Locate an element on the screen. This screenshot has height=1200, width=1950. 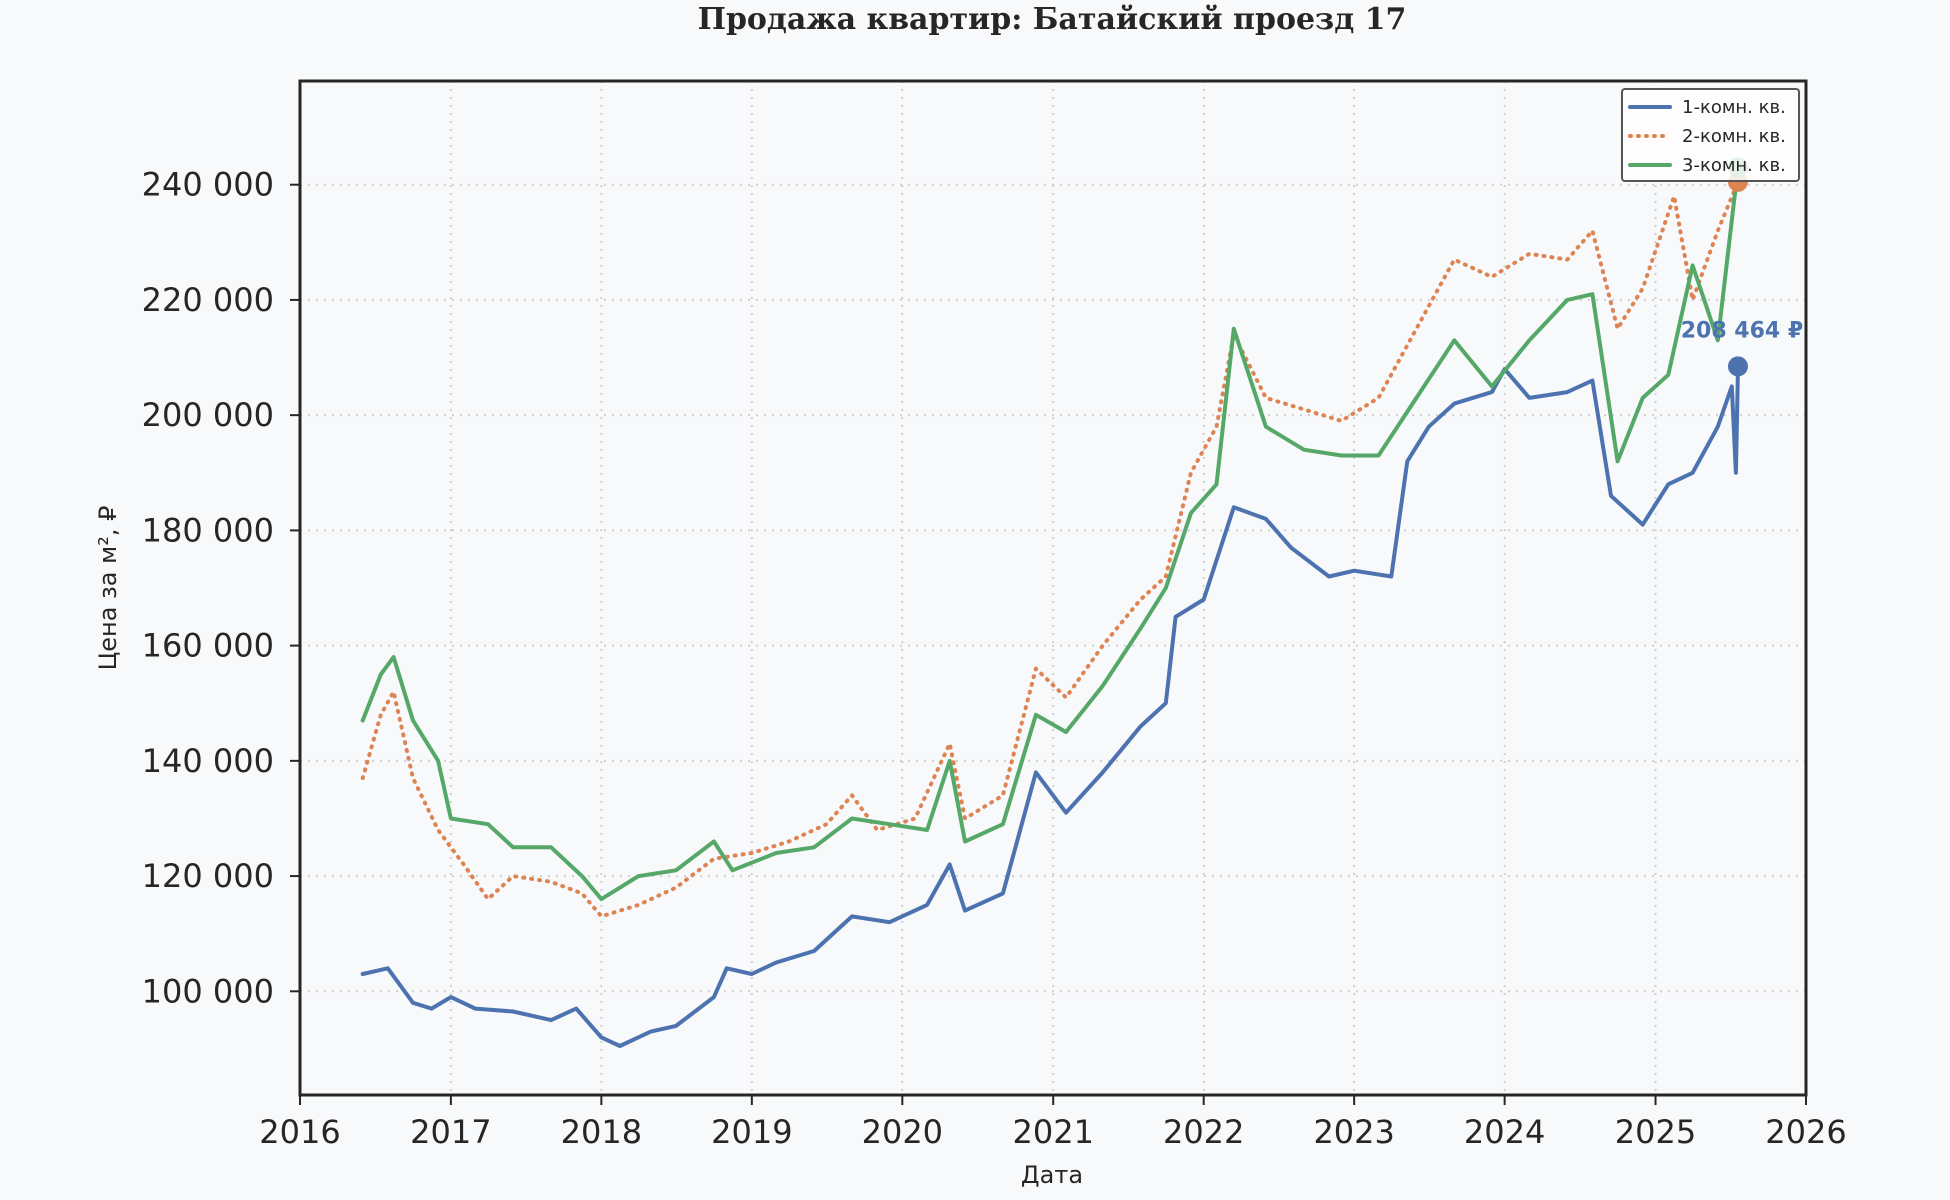
legend-label: 2-комн. кв. is located at coordinates (1734, 136).